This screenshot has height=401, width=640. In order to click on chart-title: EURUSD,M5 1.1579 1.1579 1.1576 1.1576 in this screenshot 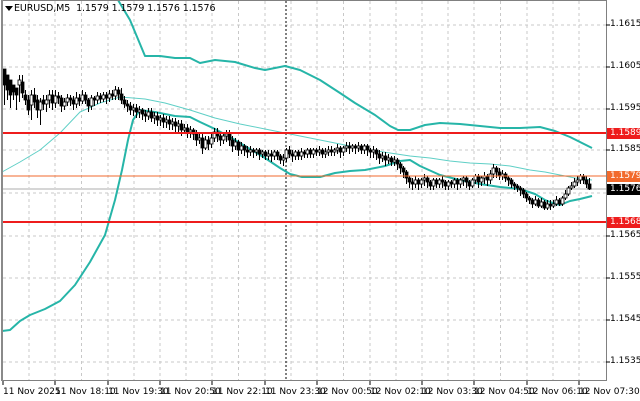, I will do `click(114, 8)`.